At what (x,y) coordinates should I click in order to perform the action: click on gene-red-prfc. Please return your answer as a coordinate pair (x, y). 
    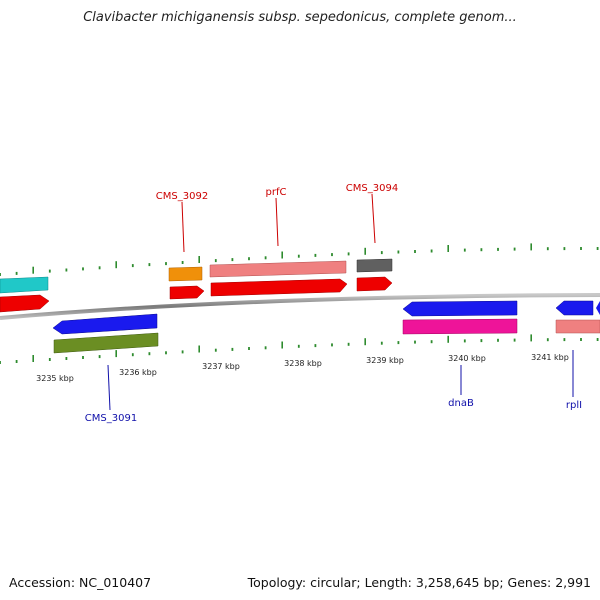
    Looking at the image, I should click on (279, 287).